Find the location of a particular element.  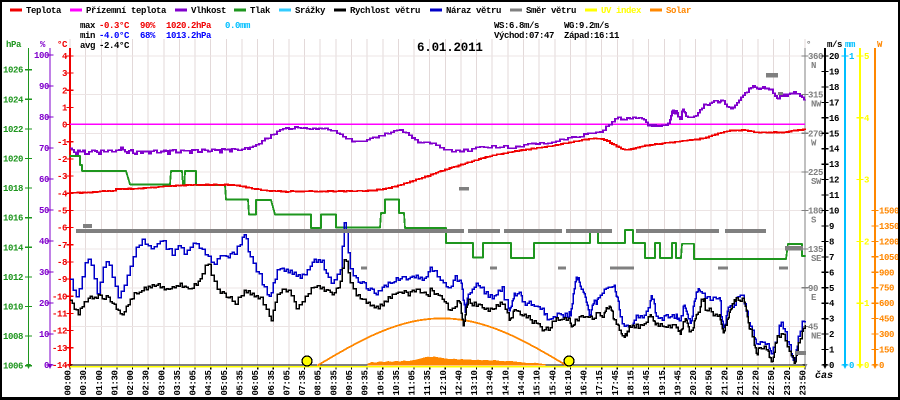

svg-text: 04:35 is located at coordinates (209, 382).